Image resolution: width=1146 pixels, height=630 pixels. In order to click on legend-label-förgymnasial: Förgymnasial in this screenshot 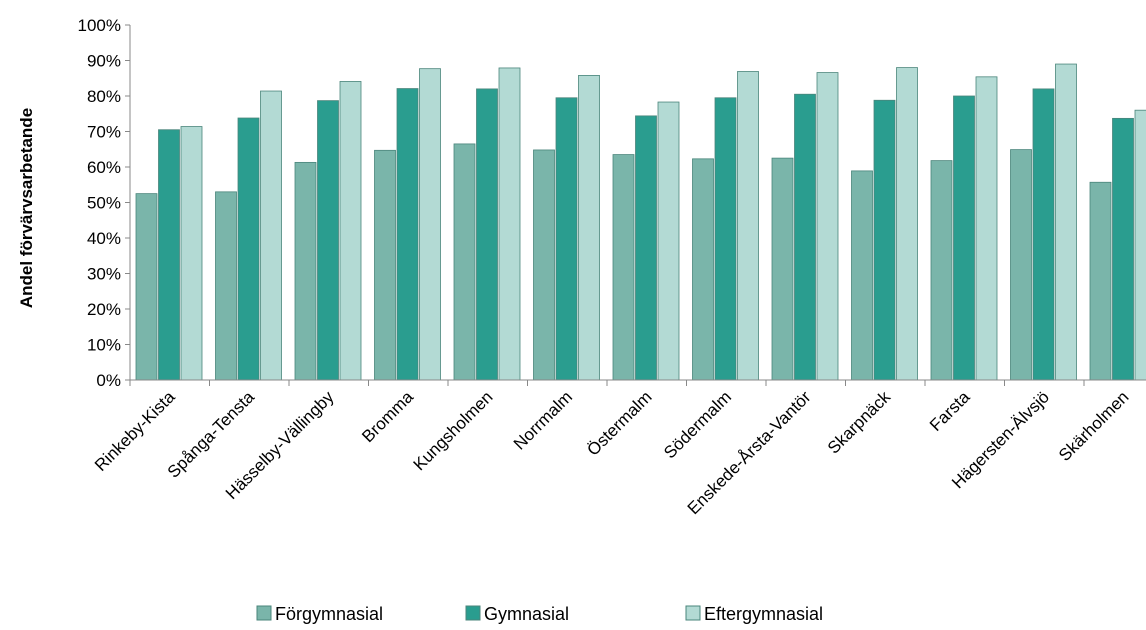, I will do `click(329, 614)`.